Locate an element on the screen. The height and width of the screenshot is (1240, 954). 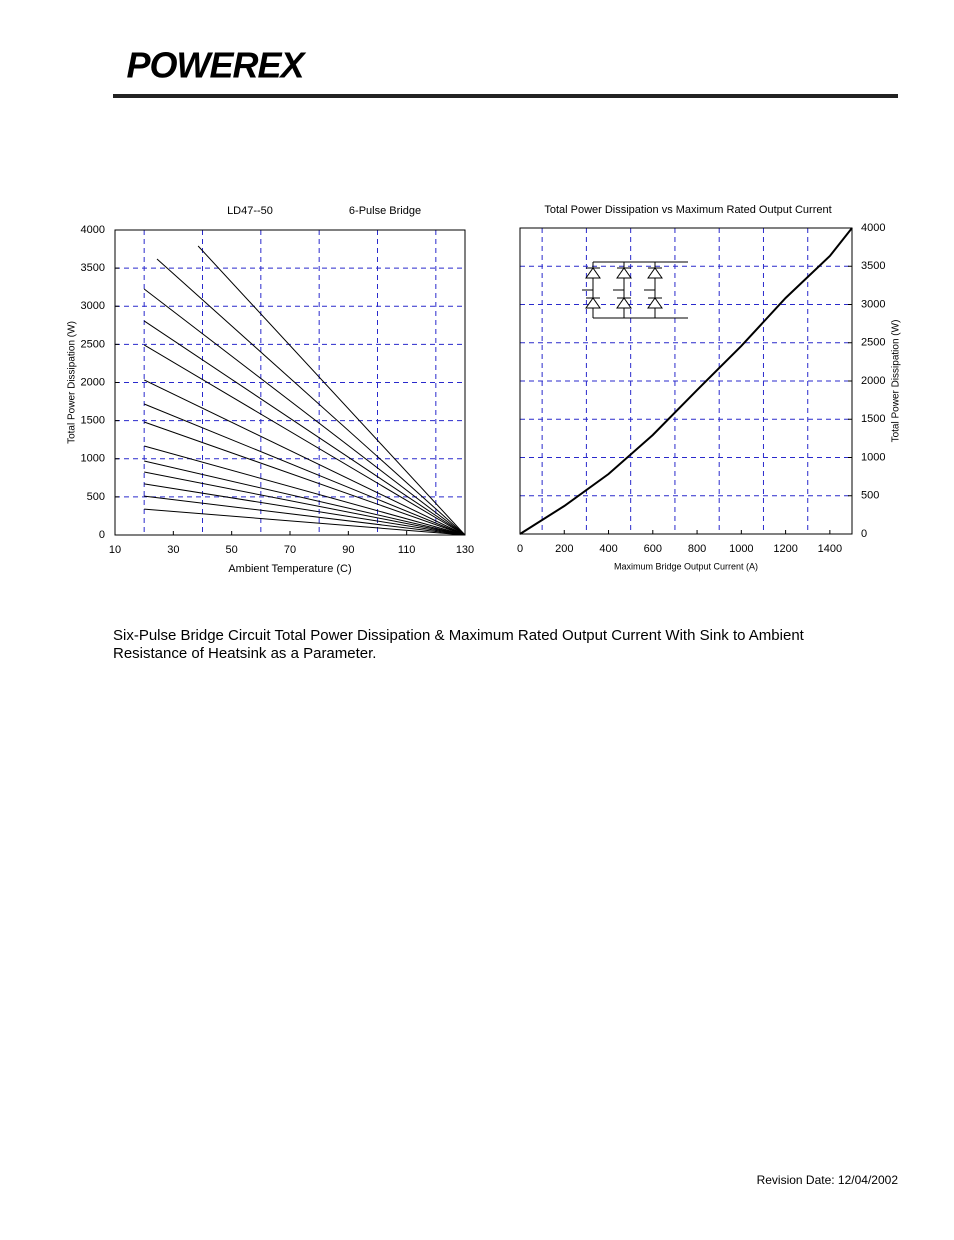
x-tick-label: 1400 is located at coordinates (830, 549).